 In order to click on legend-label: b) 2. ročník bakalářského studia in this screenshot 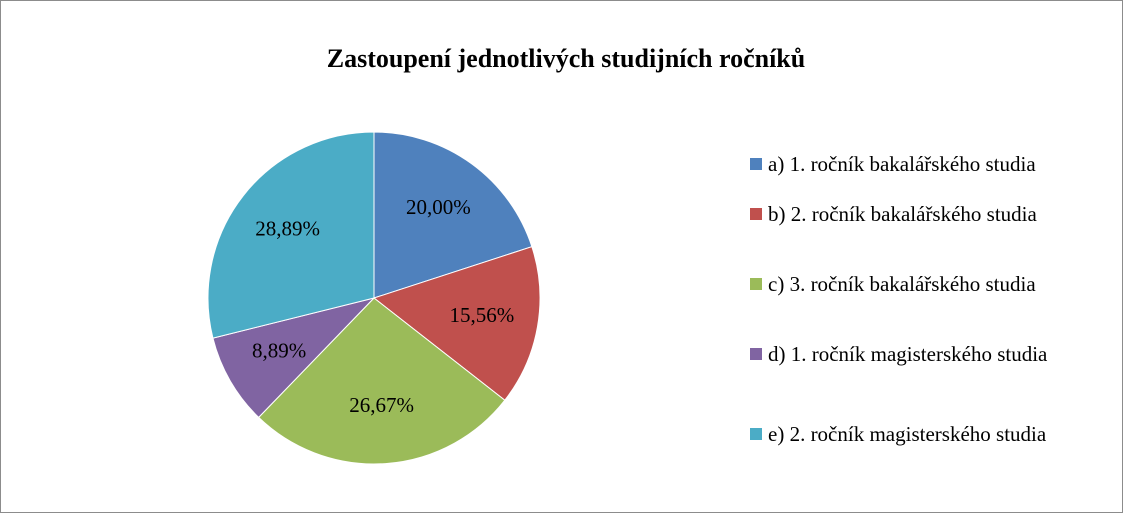, I will do `click(902, 214)`.